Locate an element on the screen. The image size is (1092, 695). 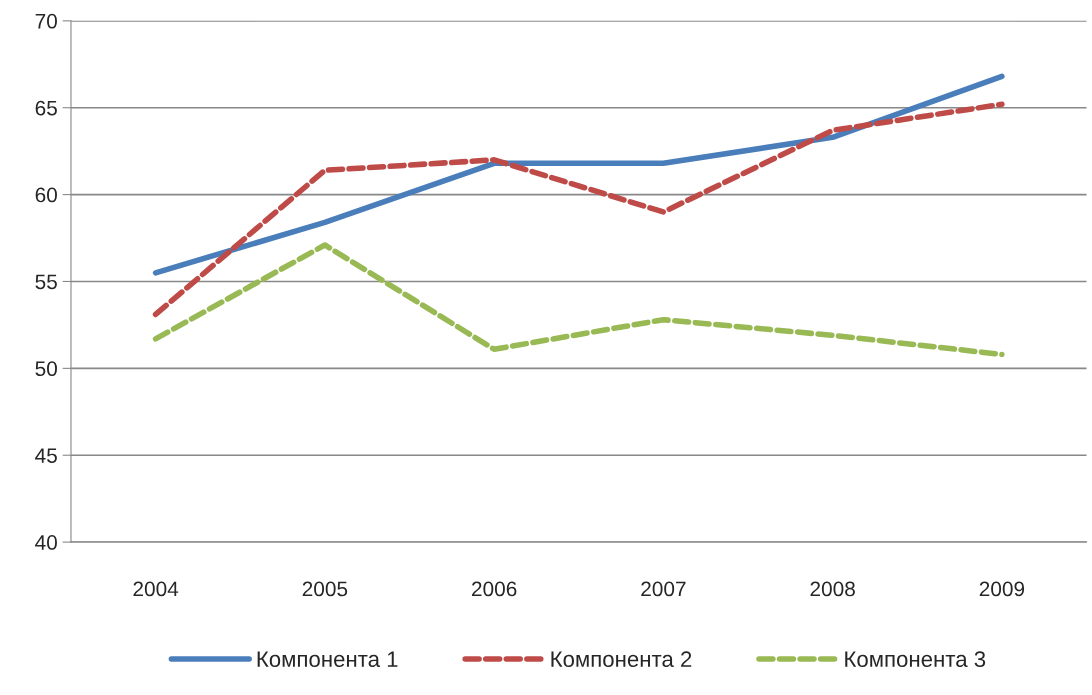
x-tick-label: 2008 is located at coordinates (832, 589).